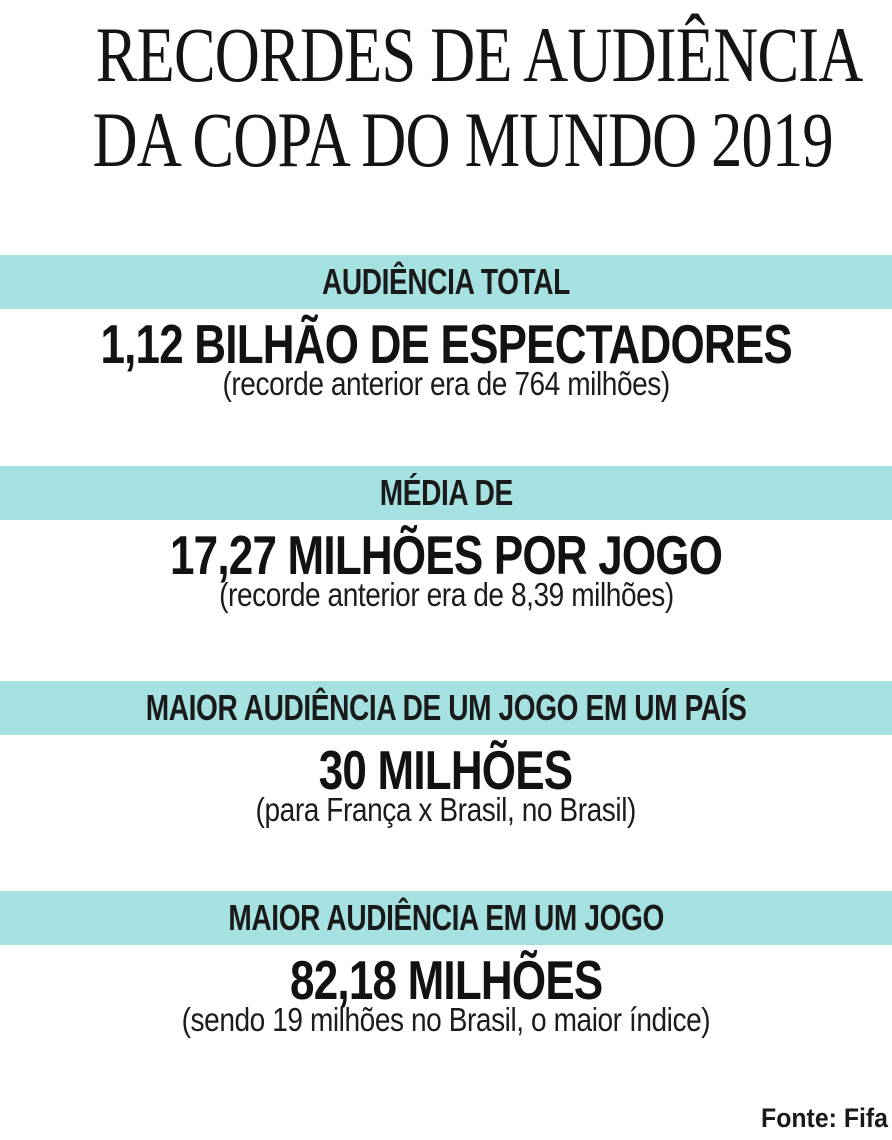 This screenshot has width=892, height=1140. I want to click on section-header-label: MAIOR AUDIÊNCIA EM UM JOGO, so click(446, 917).